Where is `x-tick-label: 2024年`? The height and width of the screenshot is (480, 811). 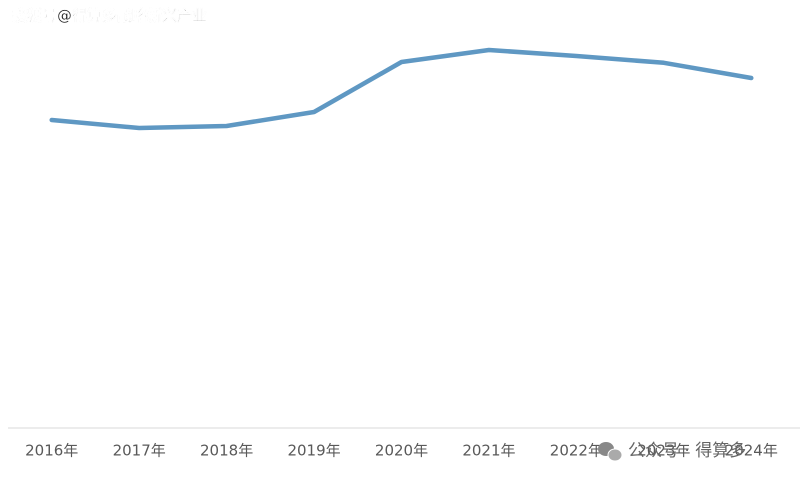
x-tick-label: 2024年 is located at coordinates (751, 451).